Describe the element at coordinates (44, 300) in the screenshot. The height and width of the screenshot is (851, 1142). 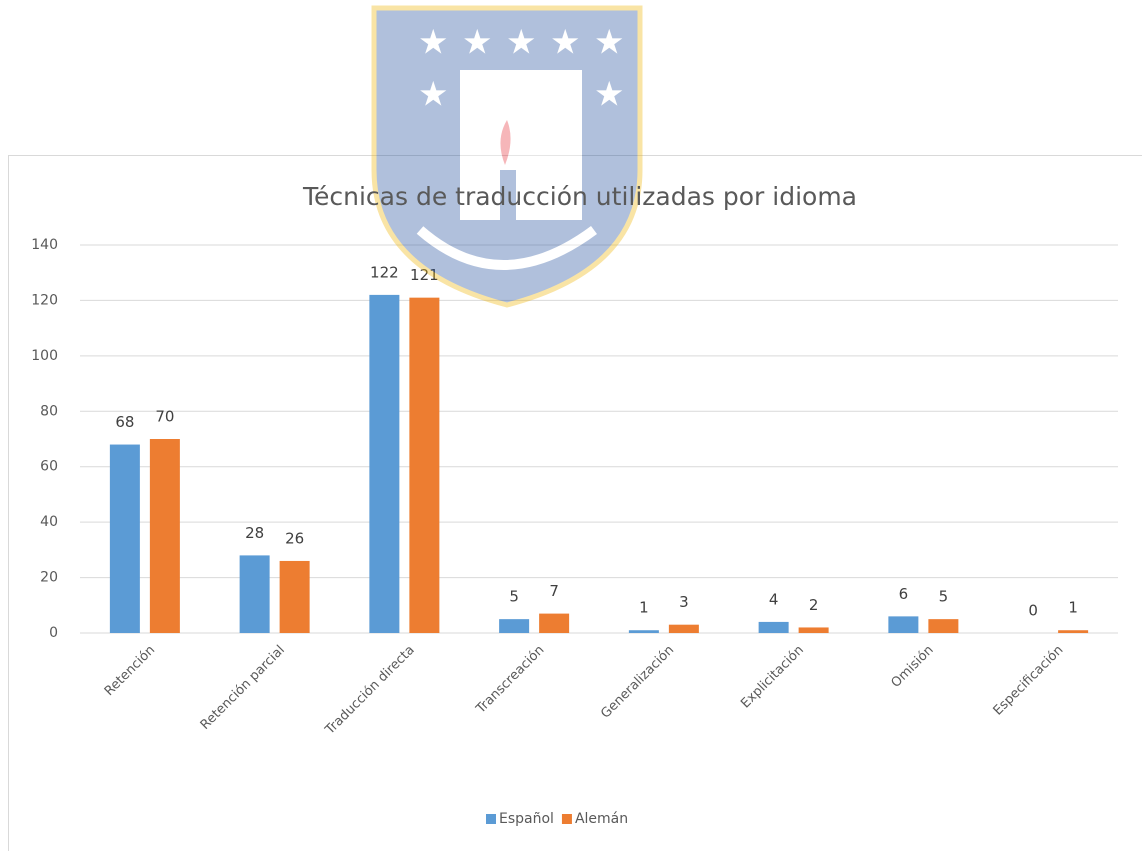
I see `y-tick-label: 120` at that location.